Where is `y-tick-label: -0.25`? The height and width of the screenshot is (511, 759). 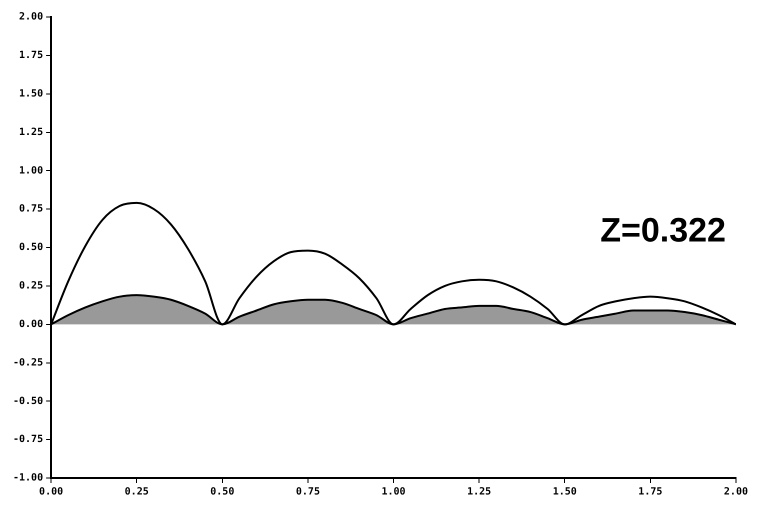 y-tick-label: -0.25 is located at coordinates (28, 362).